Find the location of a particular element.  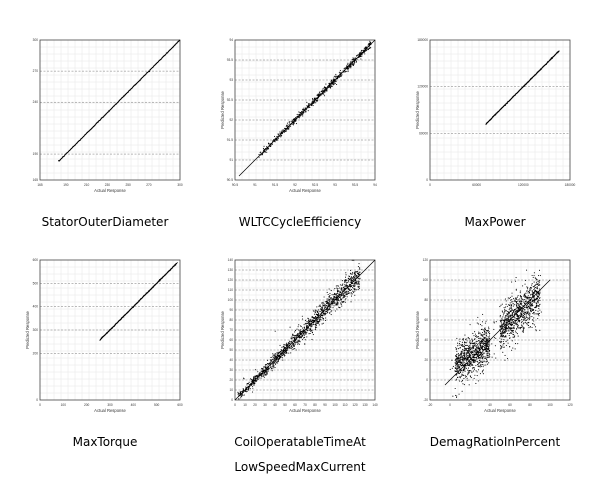

y-axis-label: Predicted Response is located at coordinates (222, 109).